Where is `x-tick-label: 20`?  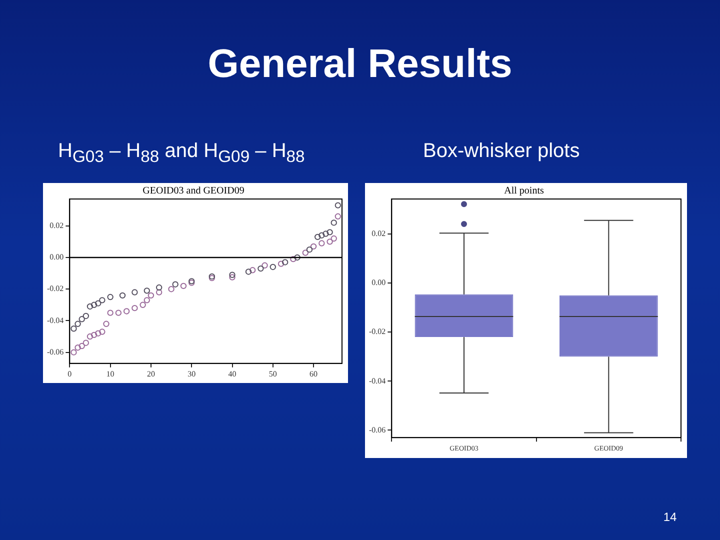
x-tick-label: 20 is located at coordinates (150, 373).